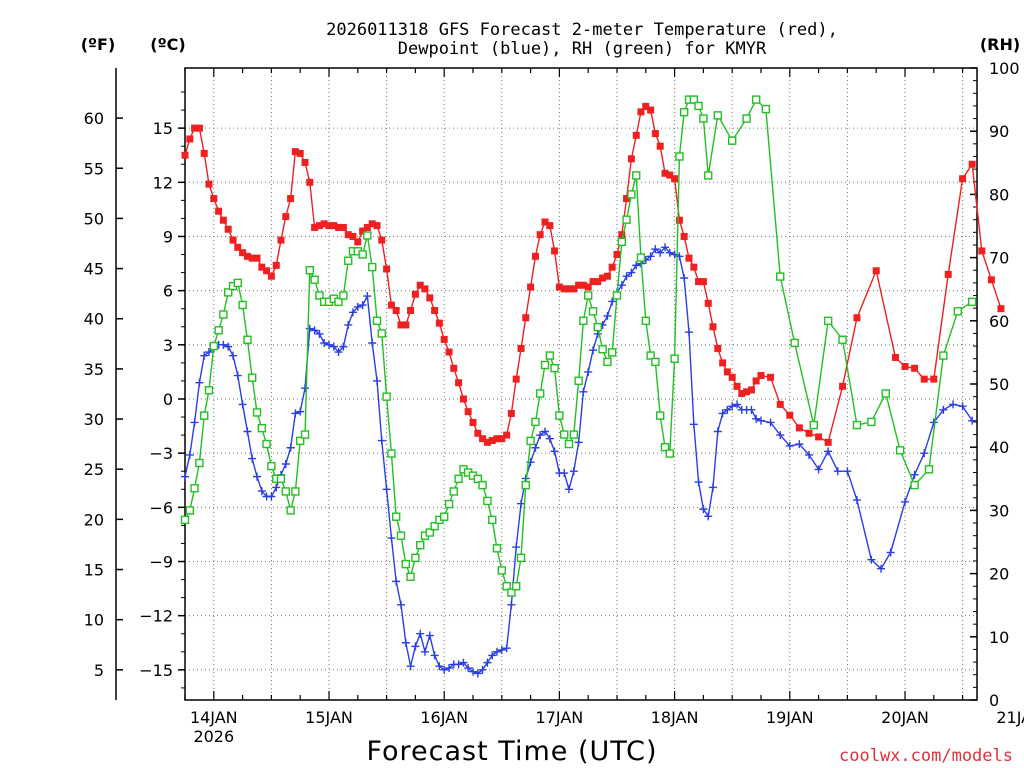 The image size is (1024, 768). What do you see at coordinates (999, 131) in the screenshot?
I see `rh-tick-label: 90` at bounding box center [999, 131].